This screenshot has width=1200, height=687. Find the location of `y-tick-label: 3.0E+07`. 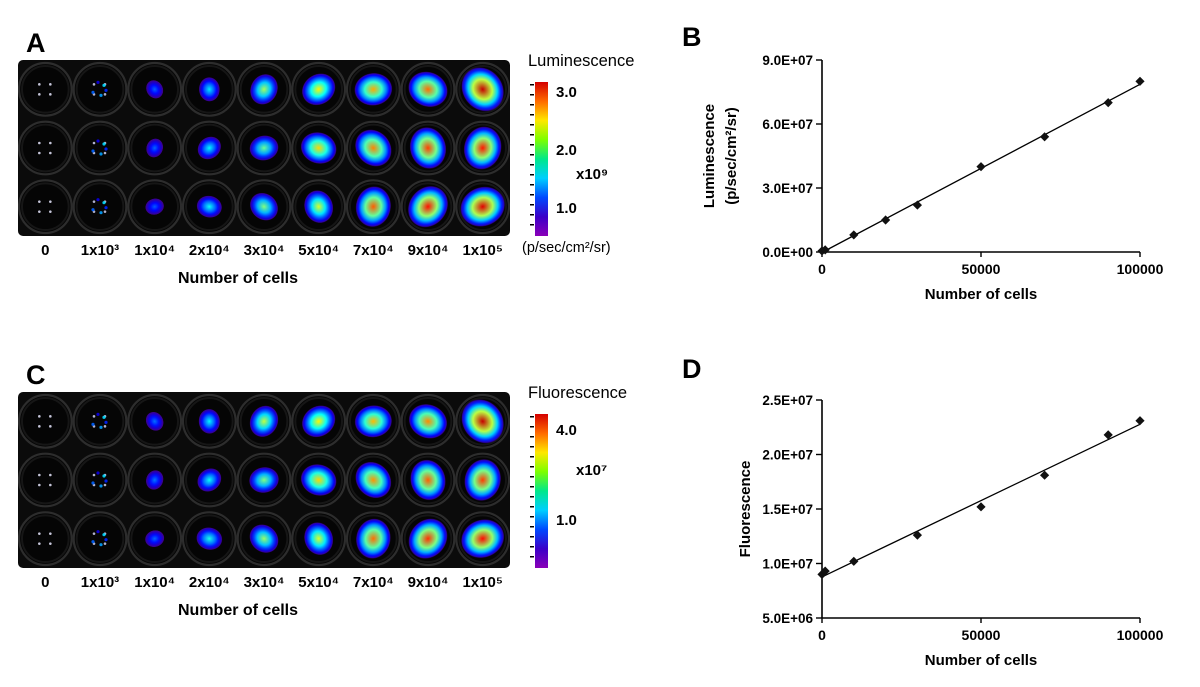

y-tick-label: 3.0E+07 is located at coordinates (787, 188).